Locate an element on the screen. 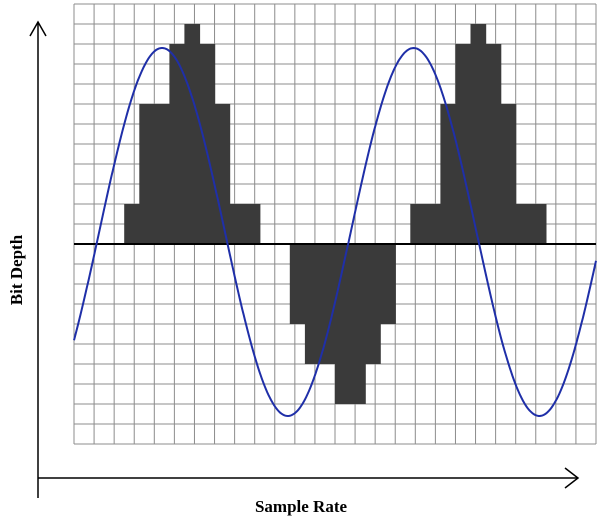  x-axis is located at coordinates (309, 478).